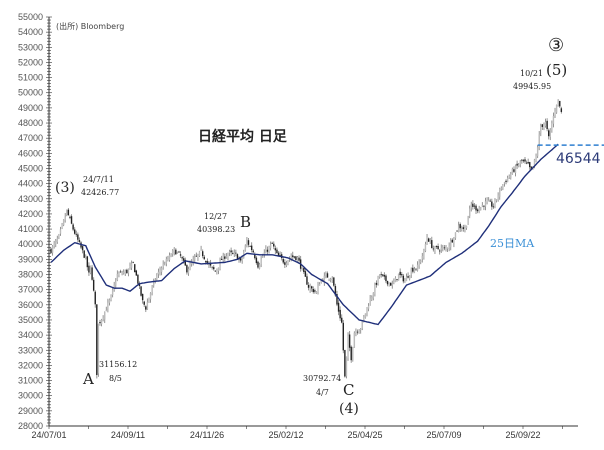  What do you see at coordinates (30, 290) in the screenshot?
I see `y-tick-label: 37000` at bounding box center [30, 290].